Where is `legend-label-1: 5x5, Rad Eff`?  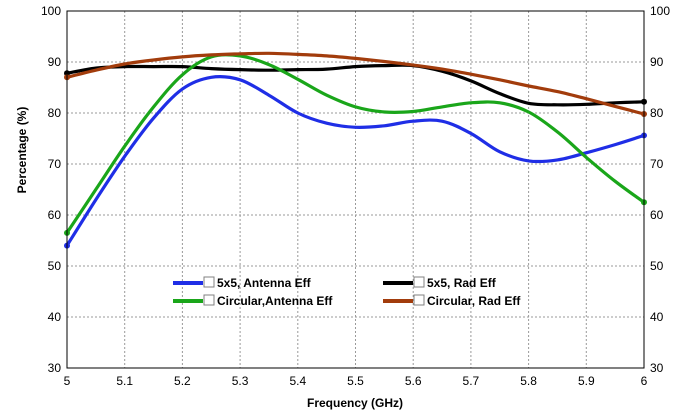 legend-label-1: 5x5, Rad Eff is located at coordinates (462, 283).